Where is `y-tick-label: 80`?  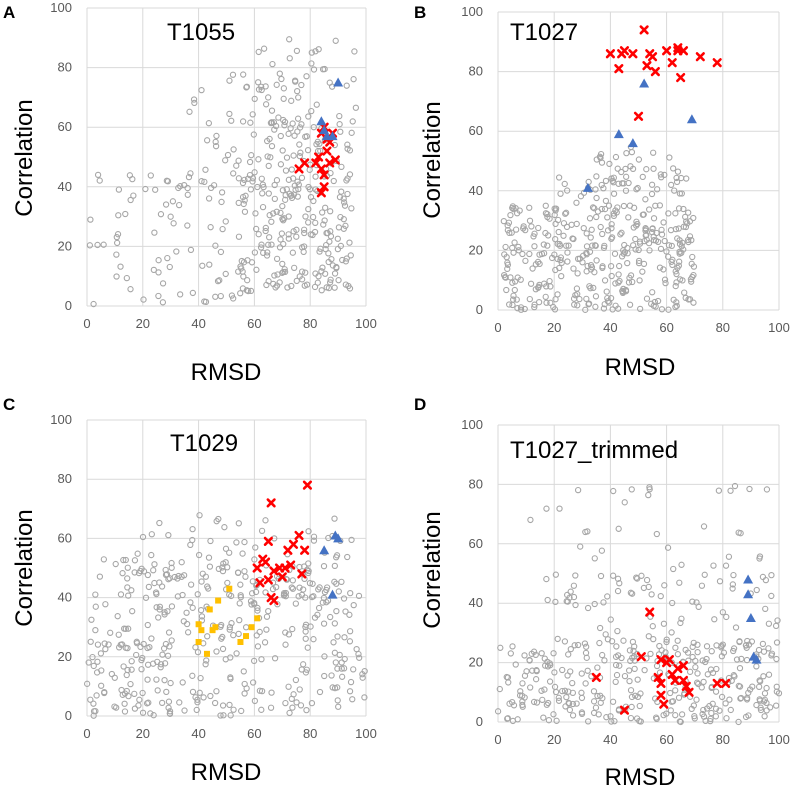 y-tick-label: 80 is located at coordinates (476, 71).